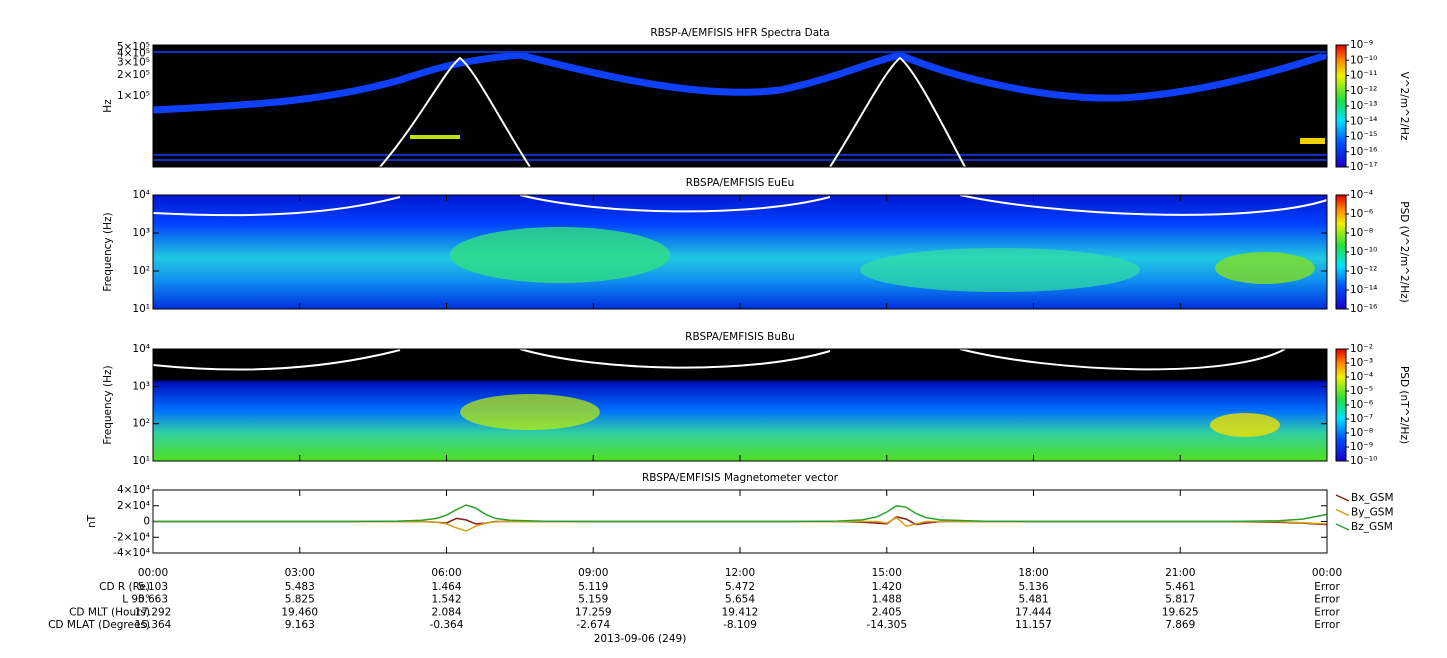 The height and width of the screenshot is (658, 1447). What do you see at coordinates (1361, 391) in the screenshot?
I see `colorbar-tick-label: 10⁻⁵` at bounding box center [1361, 391].